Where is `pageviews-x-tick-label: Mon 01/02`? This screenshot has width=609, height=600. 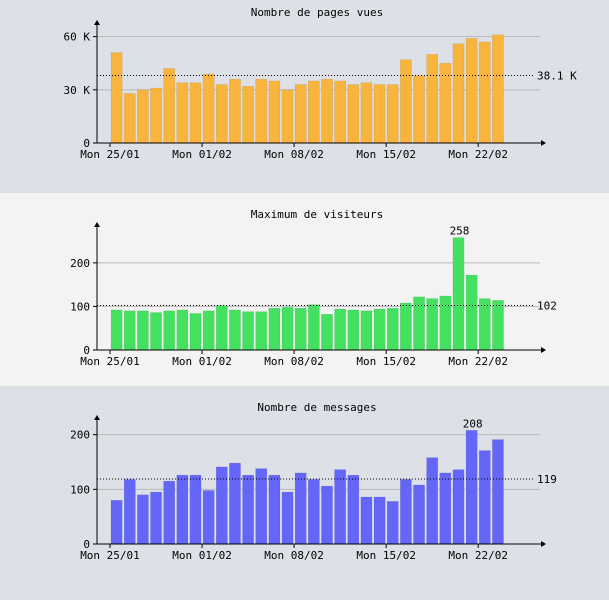 pageviews-x-tick-label: Mon 01/02 is located at coordinates (202, 154).